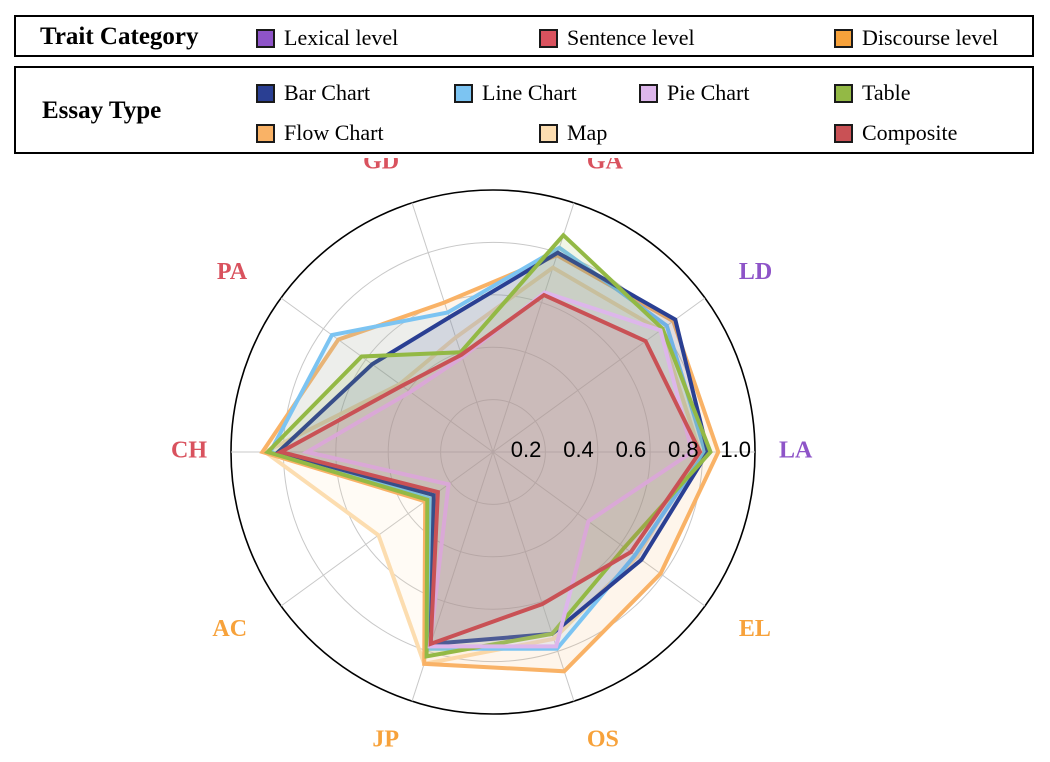 This screenshot has width=1050, height=762. Describe the element at coordinates (735, 449) in the screenshot. I see `radial-tick-label: 1.0` at that location.